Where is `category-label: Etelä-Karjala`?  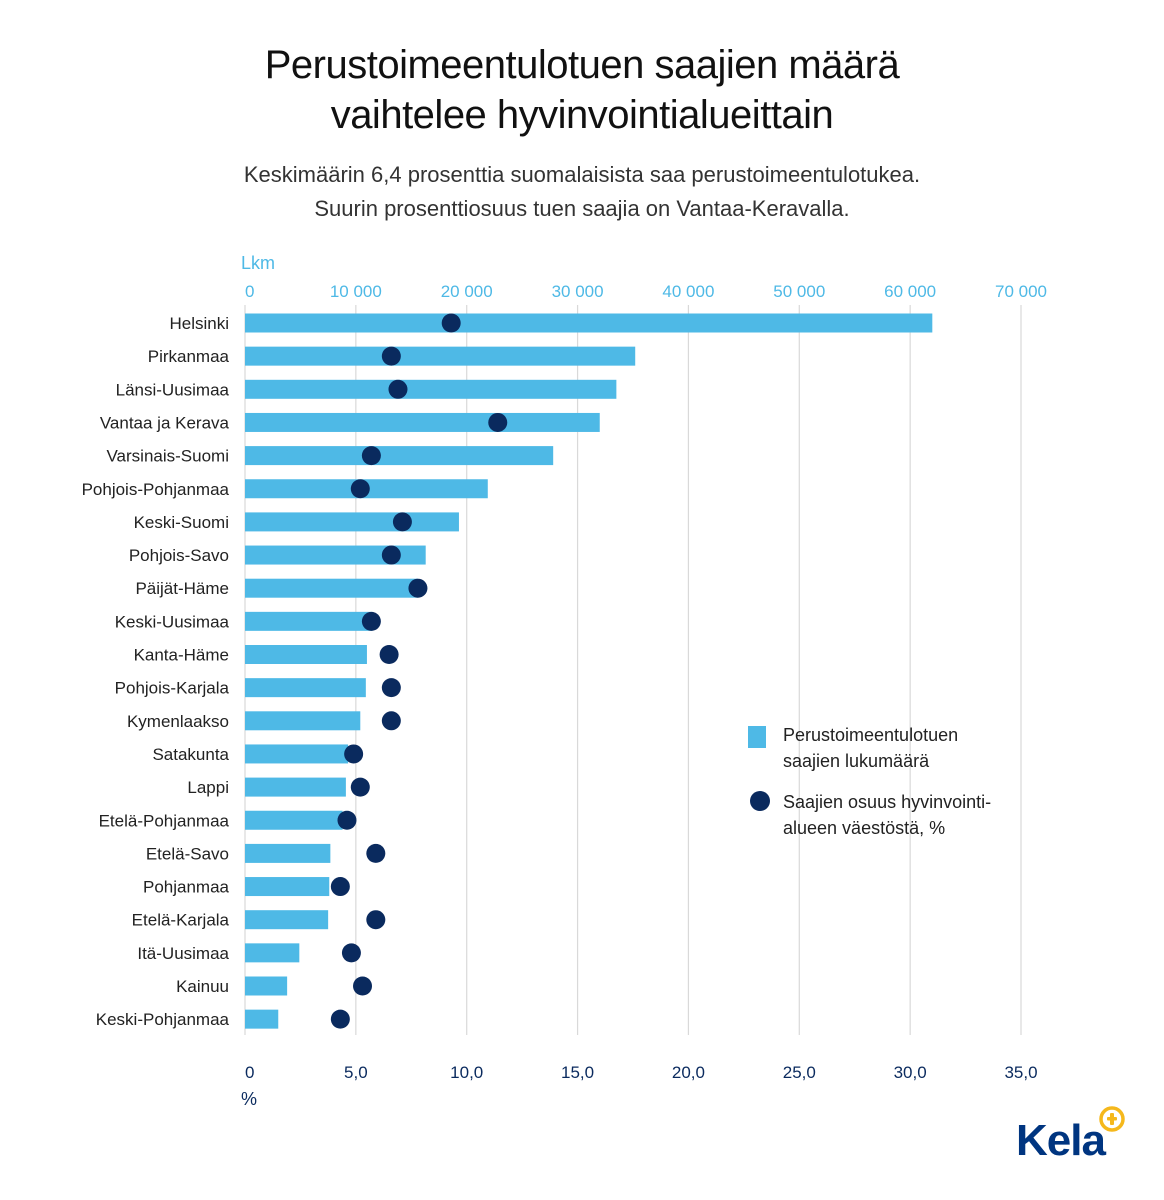 category-label: Etelä-Karjala is located at coordinates (181, 920).